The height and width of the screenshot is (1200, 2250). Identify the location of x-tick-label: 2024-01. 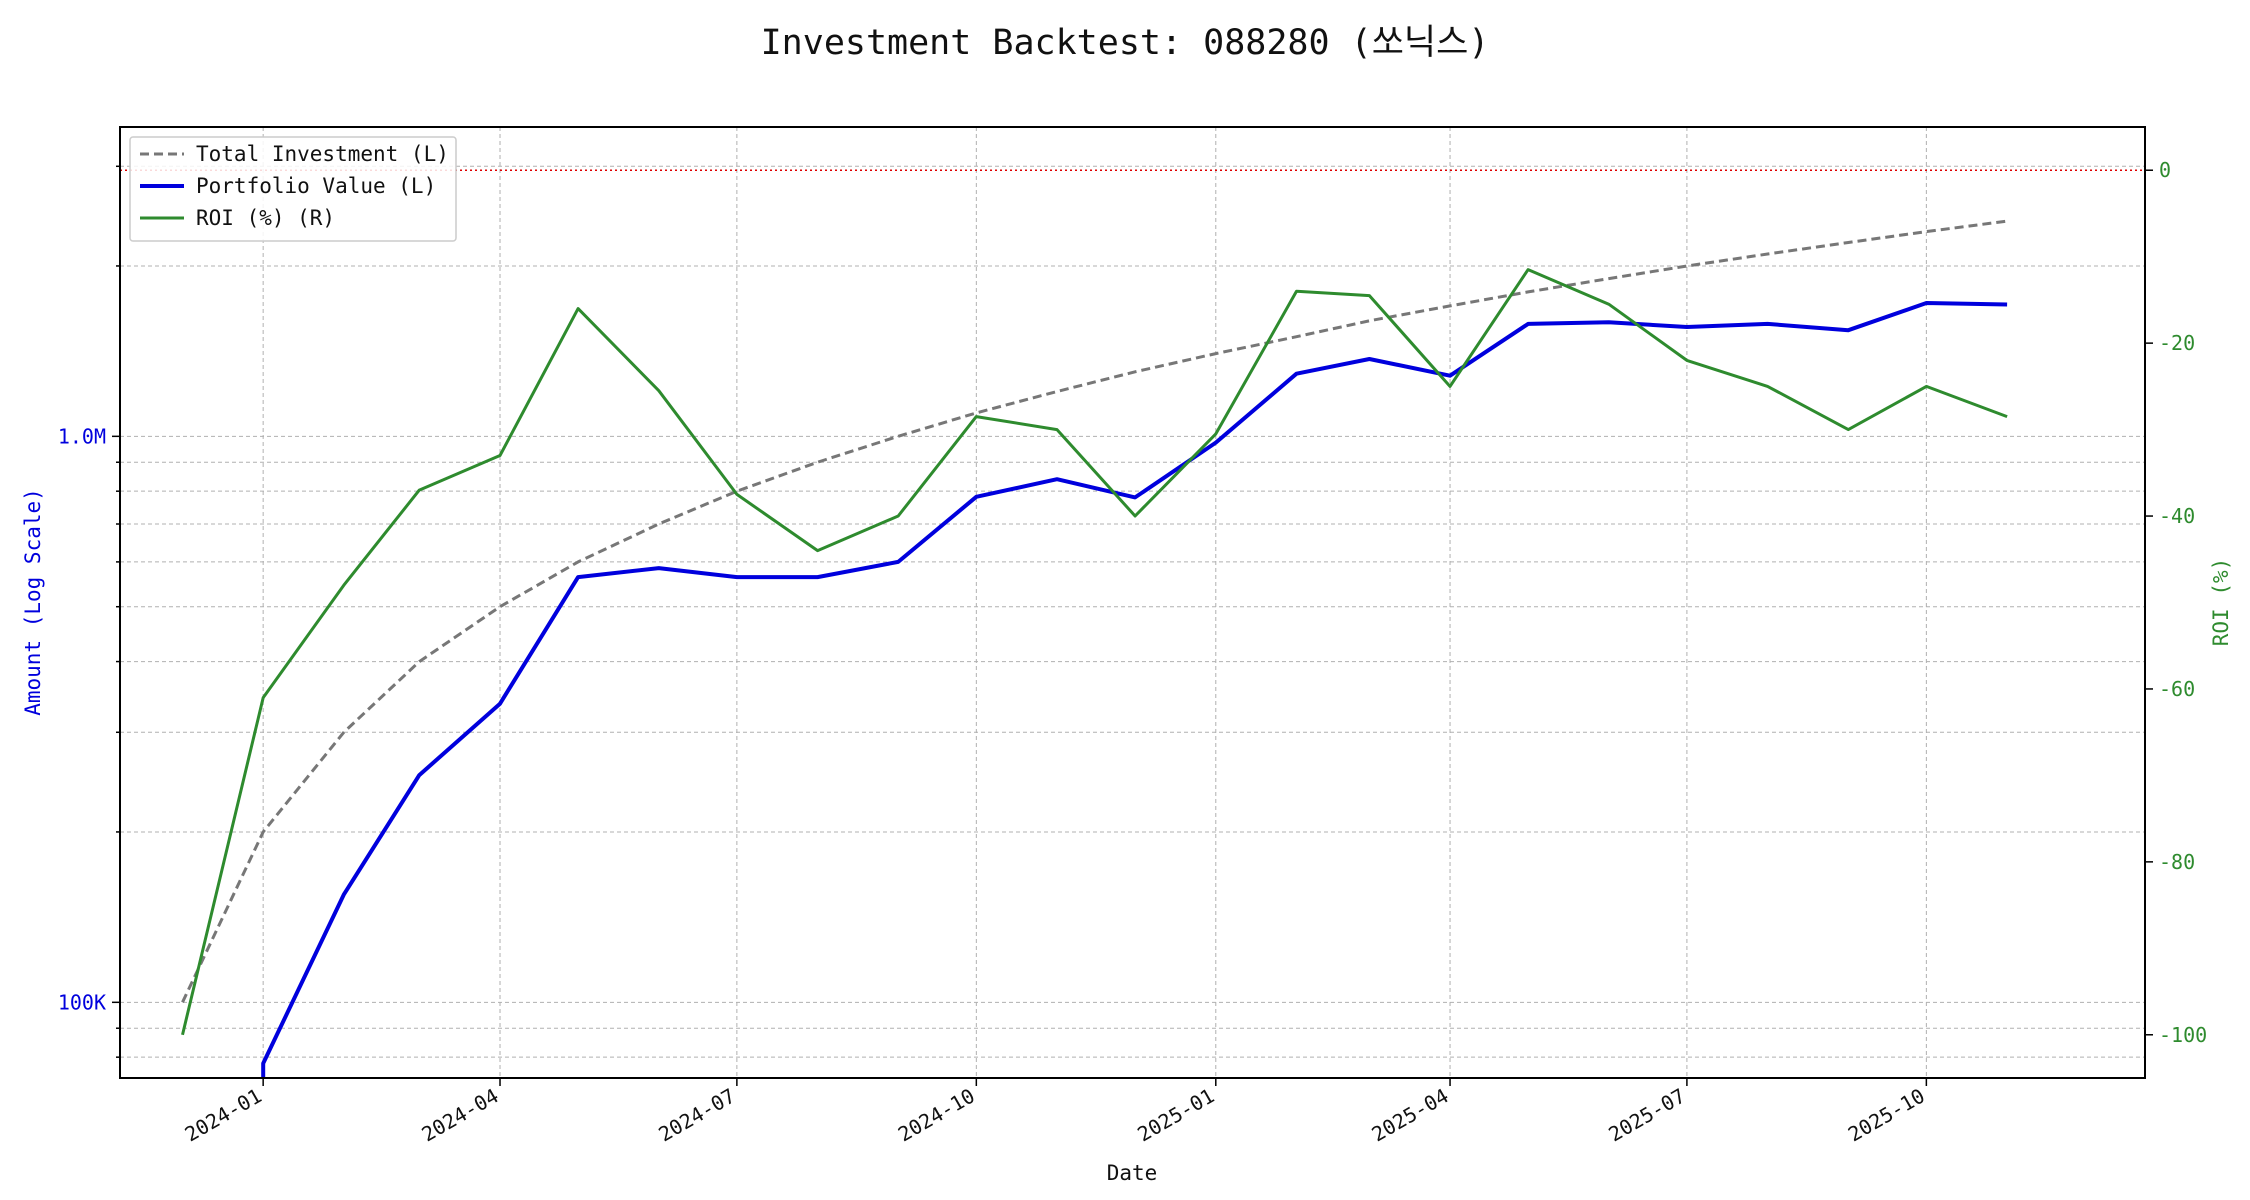
(223, 1115).